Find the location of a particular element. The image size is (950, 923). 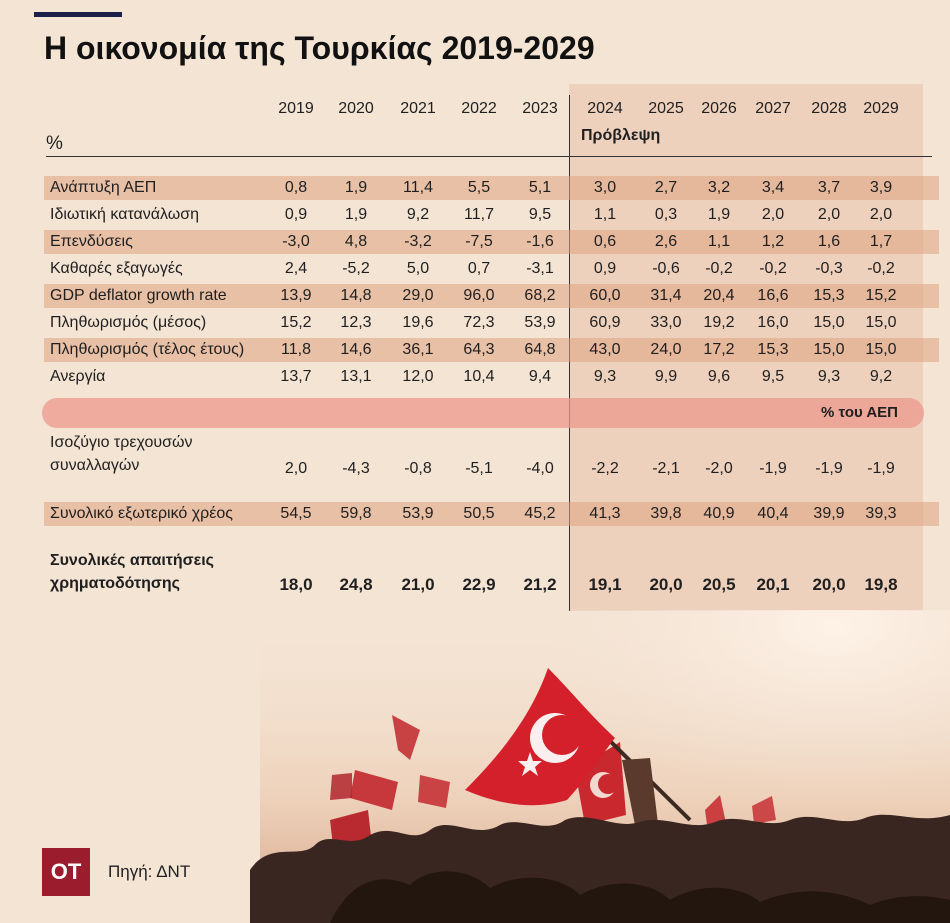

table-cell: 15,0 is located at coordinates (881, 349).